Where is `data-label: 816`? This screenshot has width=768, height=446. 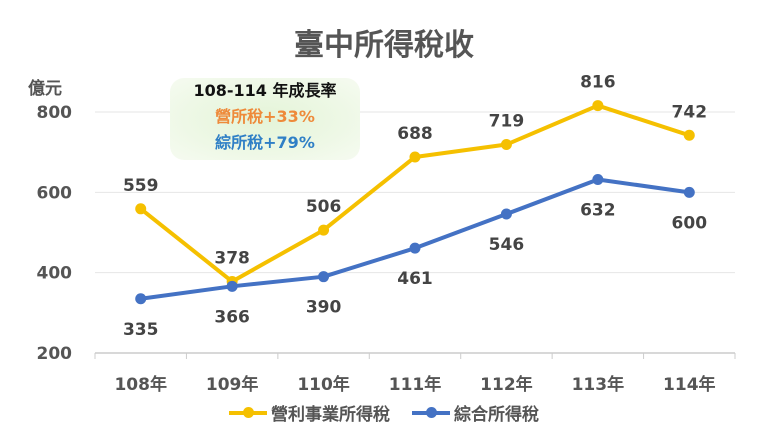 data-label: 816 is located at coordinates (598, 83).